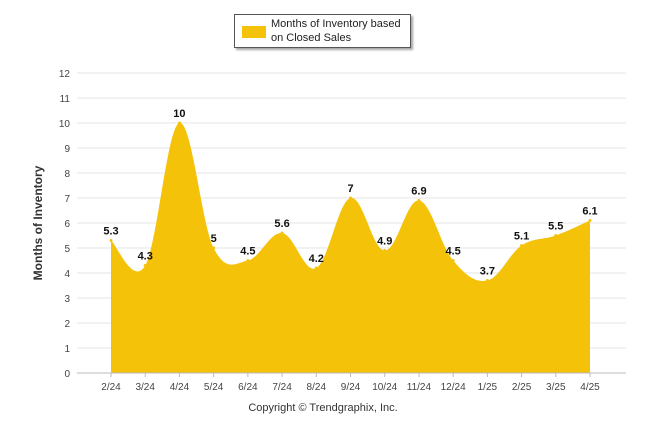 Image resolution: width=646 pixels, height=434 pixels. I want to click on data-label: 5.1, so click(521, 237).